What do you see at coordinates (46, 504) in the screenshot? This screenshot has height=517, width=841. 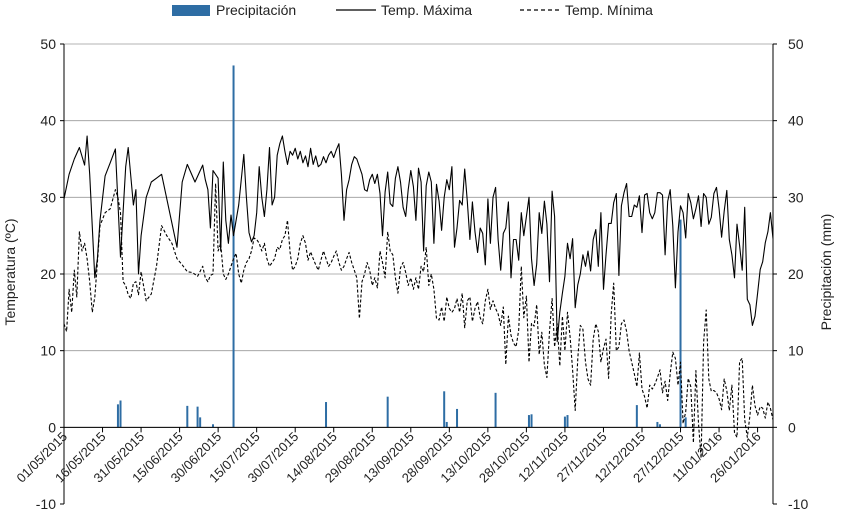 I see `y-tick-label-left: -10` at bounding box center [46, 504].